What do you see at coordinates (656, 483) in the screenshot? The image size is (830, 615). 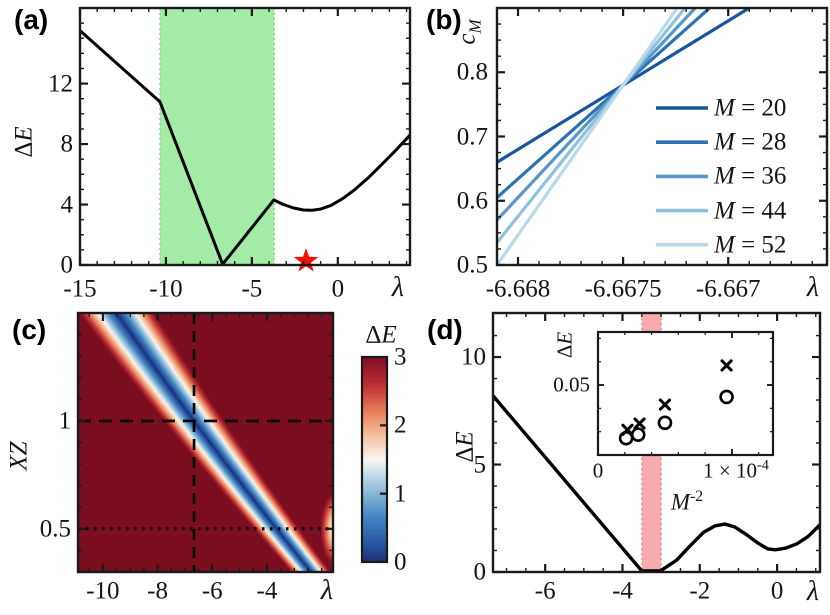 I see `energy-gap-curve-d` at bounding box center [656, 483].